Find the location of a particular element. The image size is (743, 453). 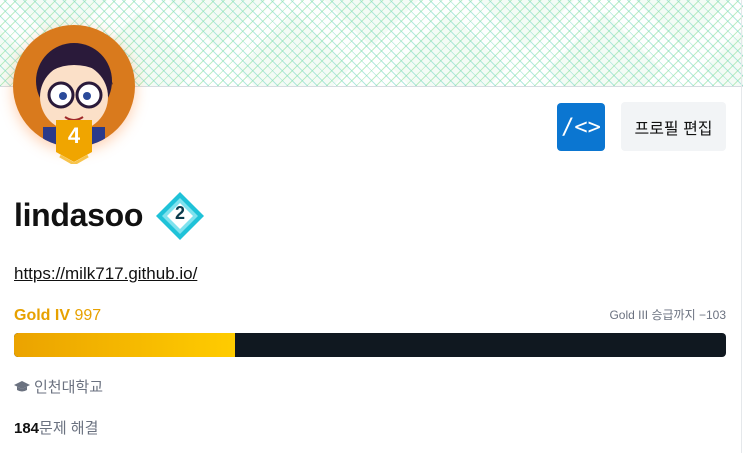

tier-badge: 4 is located at coordinates (74, 142).